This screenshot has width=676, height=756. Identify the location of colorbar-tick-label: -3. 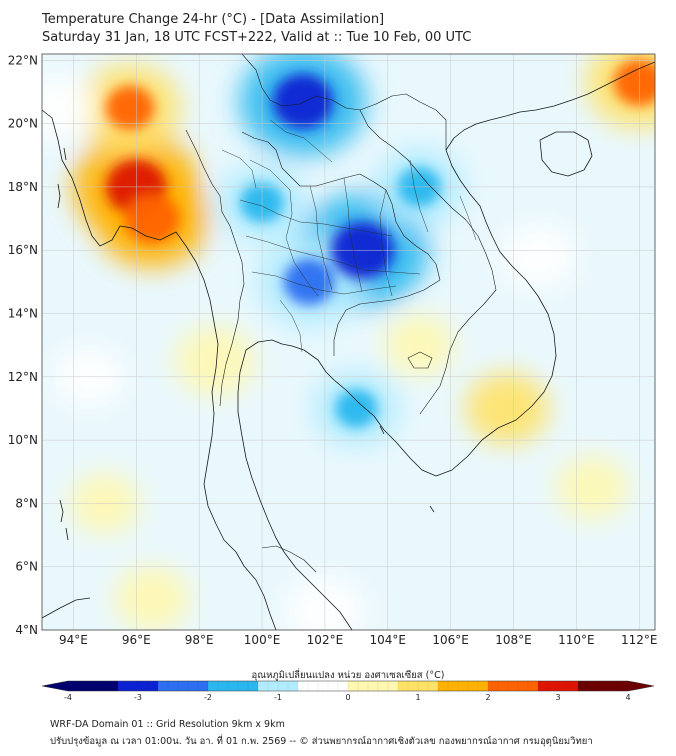
(138, 697).